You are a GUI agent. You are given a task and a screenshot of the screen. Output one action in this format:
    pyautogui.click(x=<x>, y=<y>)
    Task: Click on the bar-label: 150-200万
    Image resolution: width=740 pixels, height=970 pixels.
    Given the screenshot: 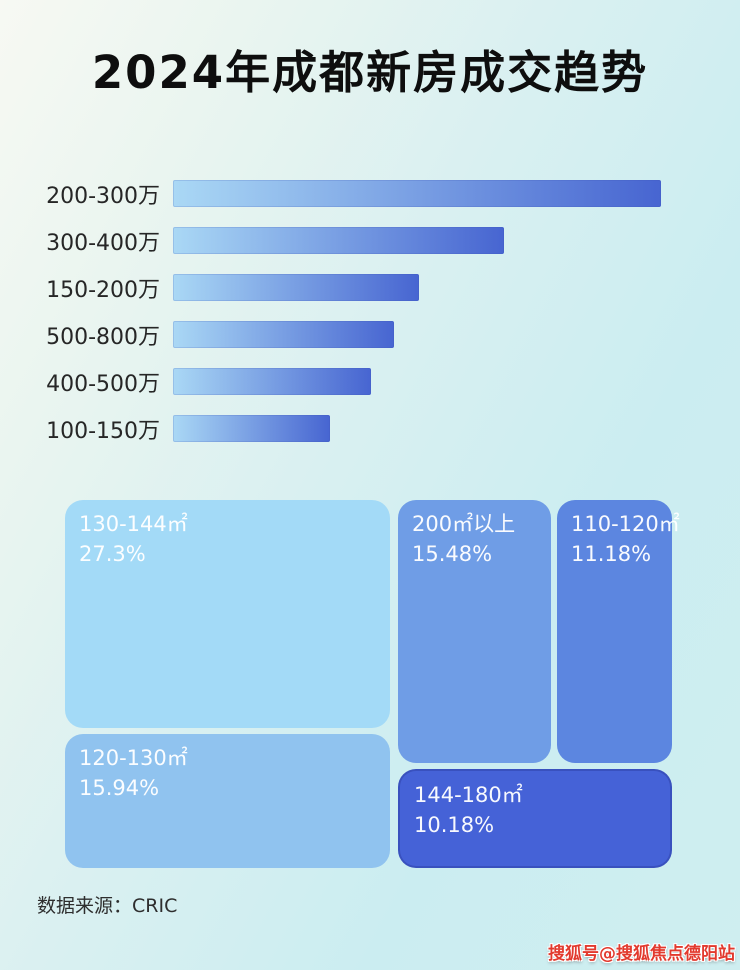 What is the action you would take?
    pyautogui.click(x=103, y=290)
    